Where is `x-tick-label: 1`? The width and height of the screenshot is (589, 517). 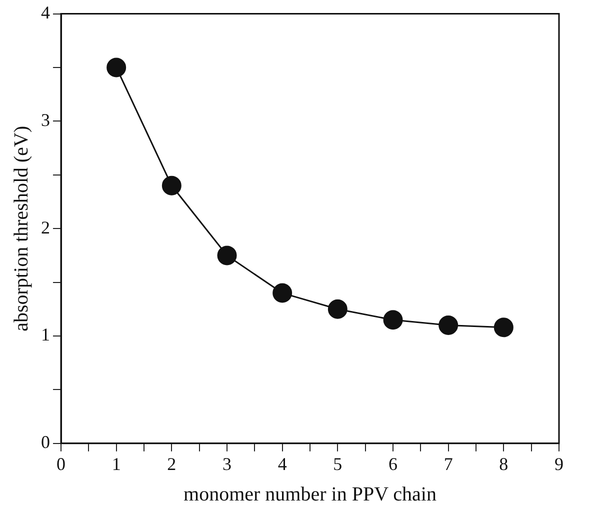
x-tick-label: 1 is located at coordinates (116, 464).